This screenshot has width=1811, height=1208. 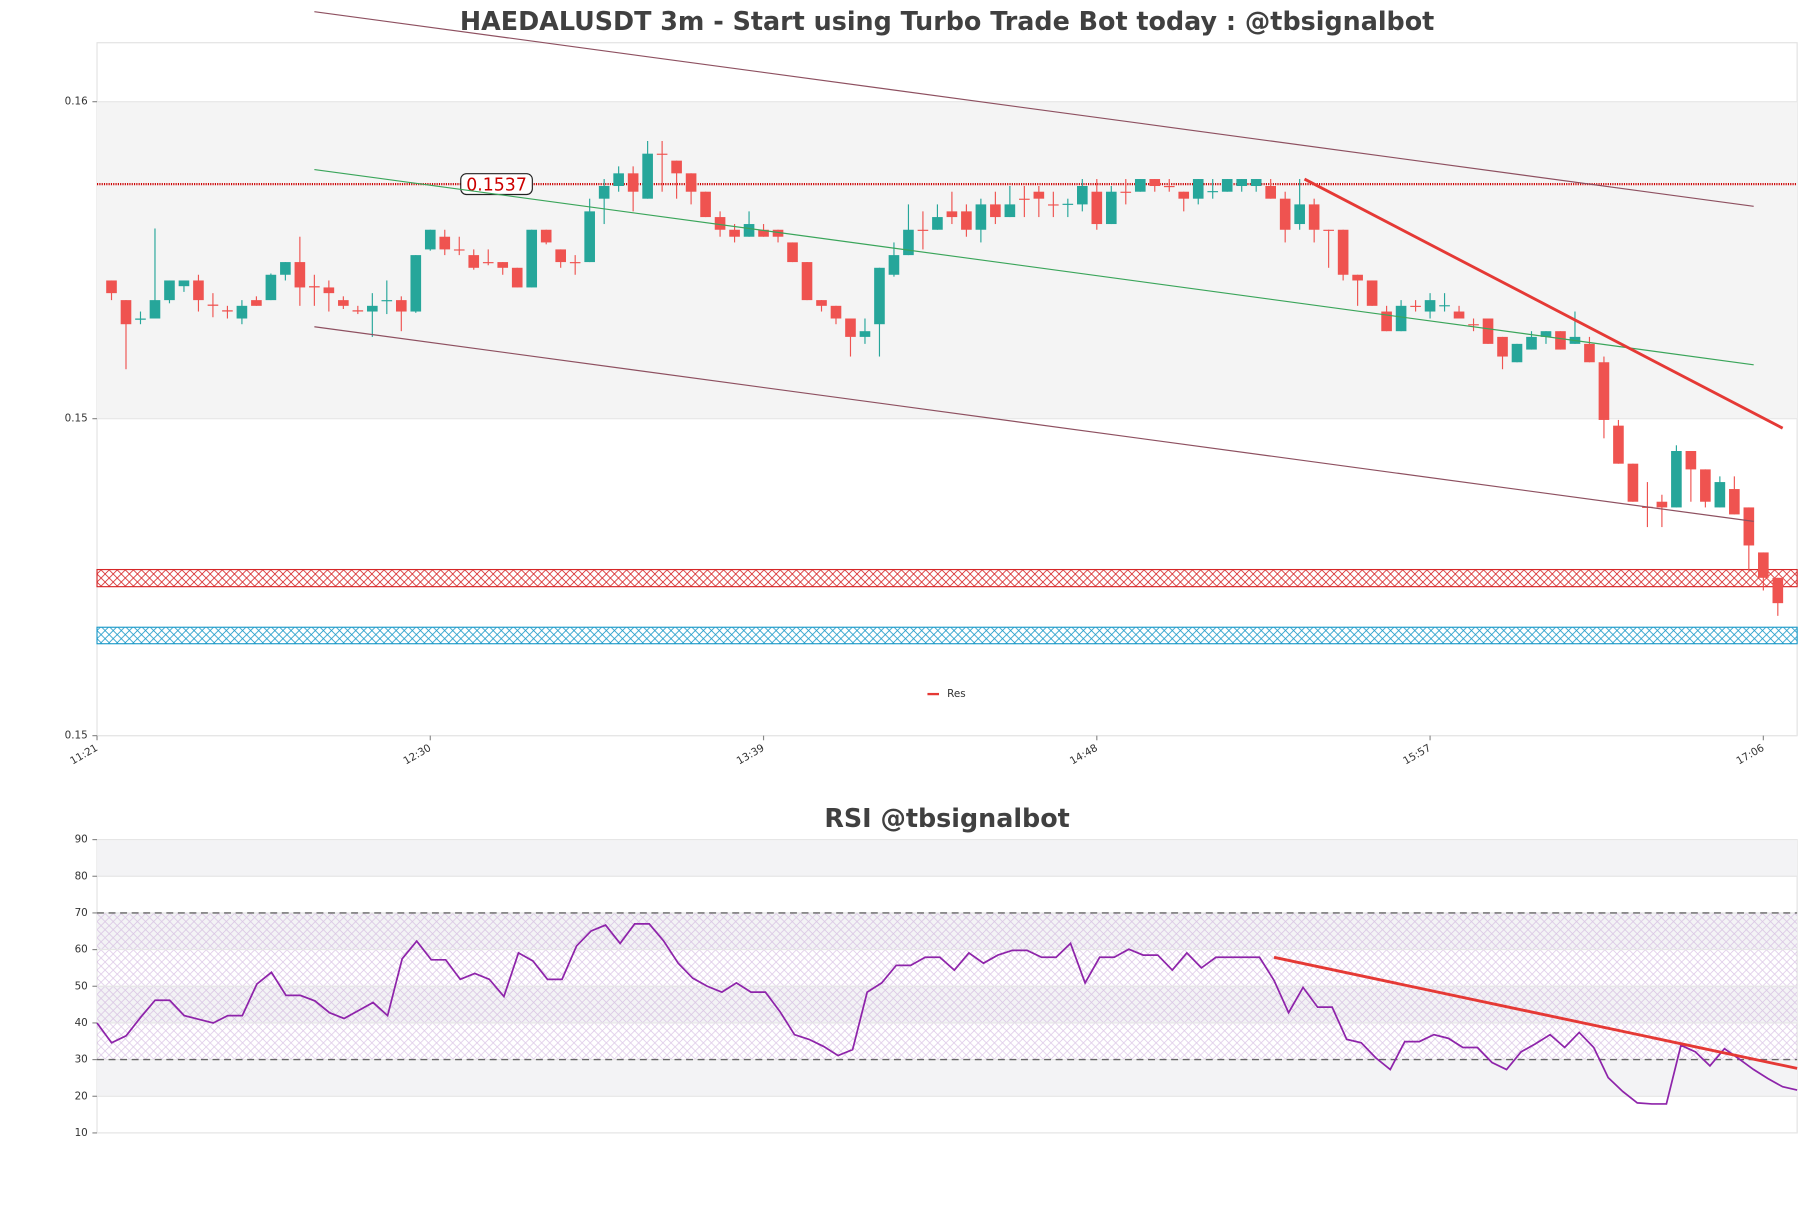 What do you see at coordinates (76, 419) in the screenshot?
I see `y-tick-label: 0.15` at bounding box center [76, 419].